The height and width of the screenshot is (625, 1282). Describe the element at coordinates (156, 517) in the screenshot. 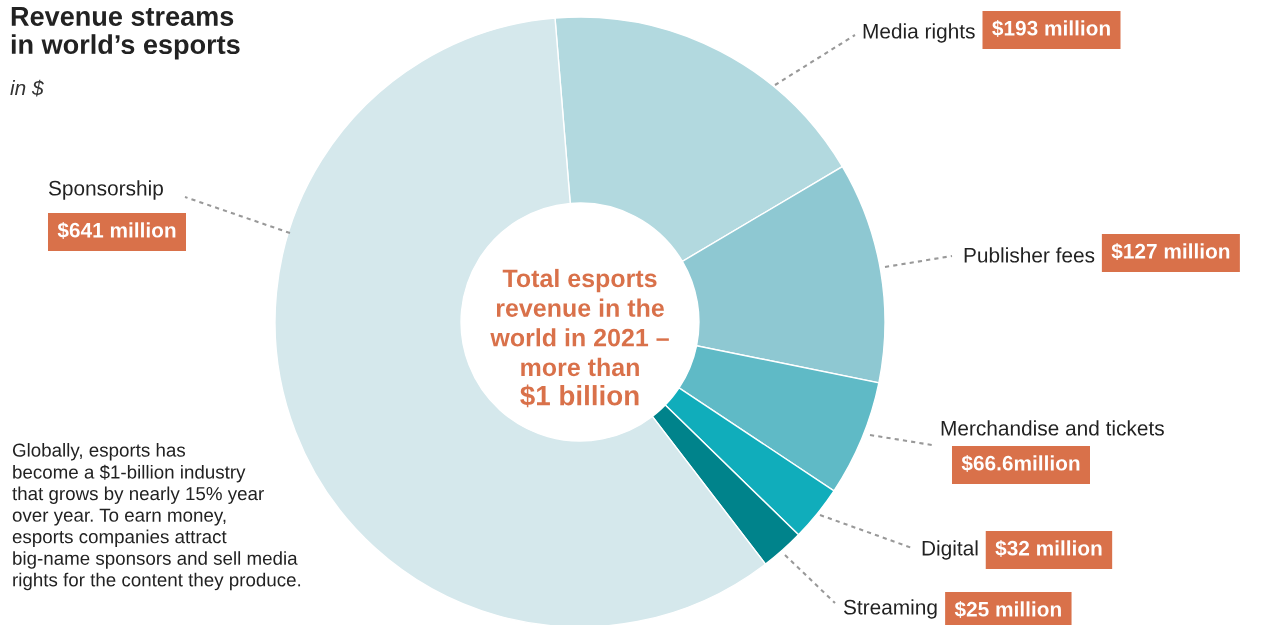

I see `text: Globally, esports has become a $1-billion industry that grows by nearly 15% year over year. To earn money, esports companies attract big-name sponsors and sell media rights for the content they produce.` at that location.